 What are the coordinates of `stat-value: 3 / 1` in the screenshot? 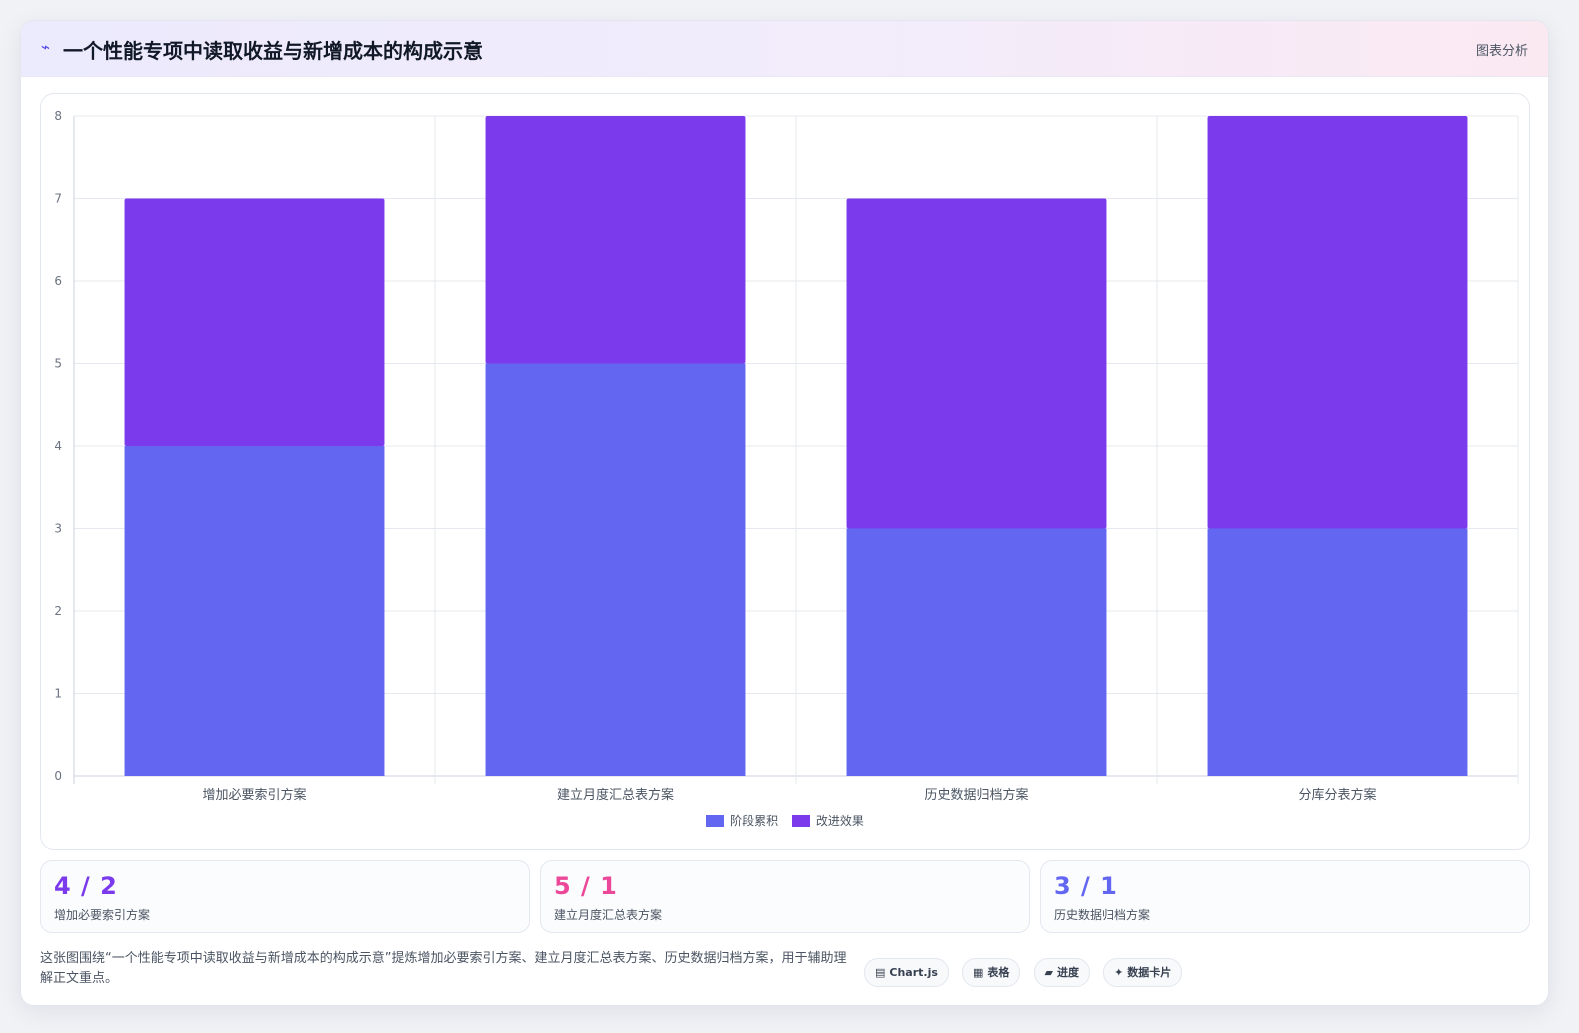 It's located at (1086, 886).